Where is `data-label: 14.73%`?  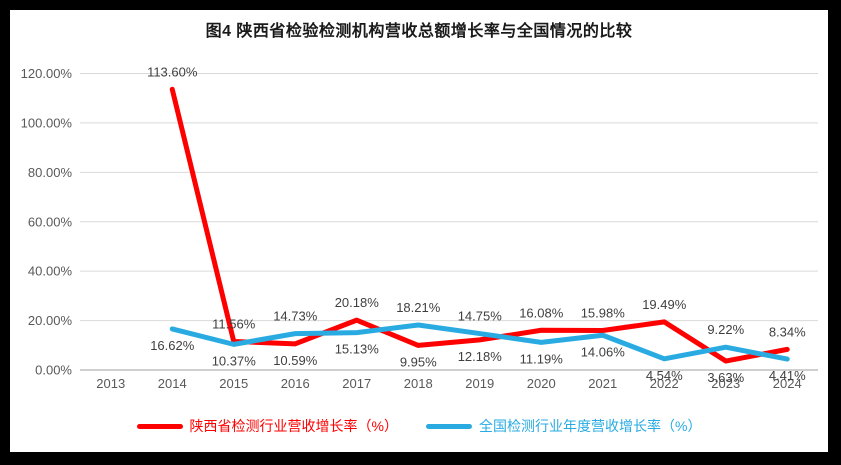 data-label: 14.73% is located at coordinates (295, 316).